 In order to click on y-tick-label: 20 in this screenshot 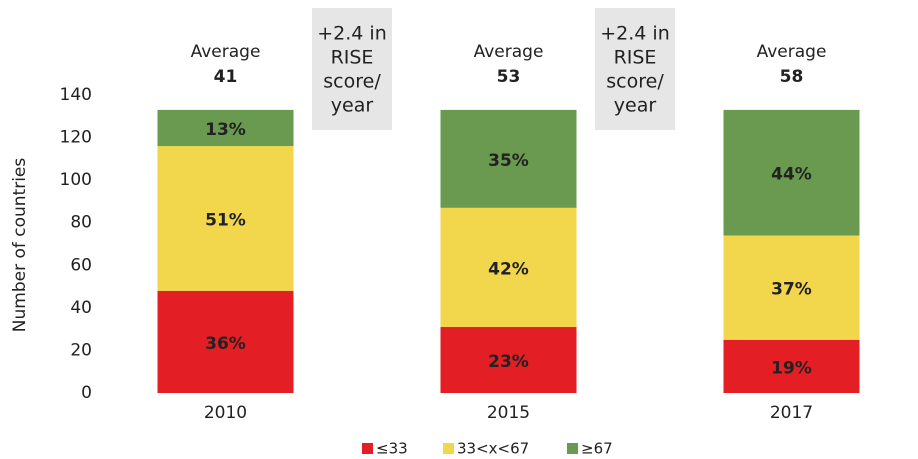, I will do `click(81, 350)`.